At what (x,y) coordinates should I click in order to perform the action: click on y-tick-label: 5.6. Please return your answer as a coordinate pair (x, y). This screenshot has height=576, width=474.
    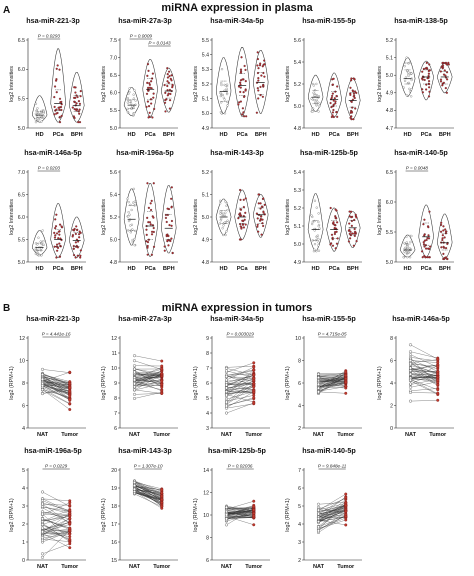
    Looking at the image, I should click on (113, 173).